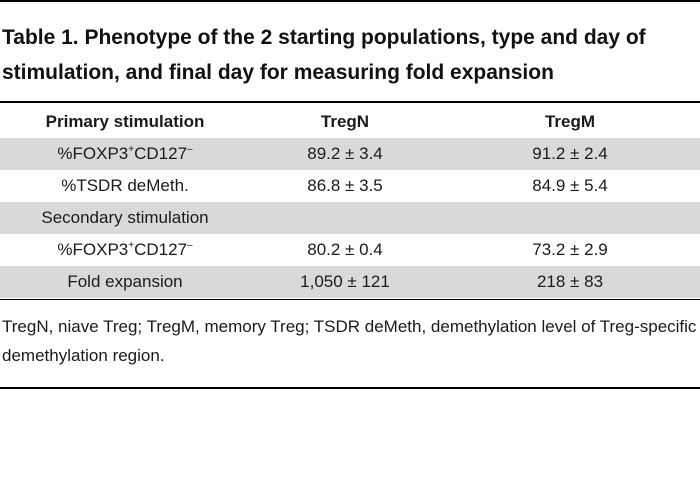 The height and width of the screenshot is (499, 700). Describe the element at coordinates (125, 185) in the screenshot. I see `row-label: %TSDR deMeth.` at that location.